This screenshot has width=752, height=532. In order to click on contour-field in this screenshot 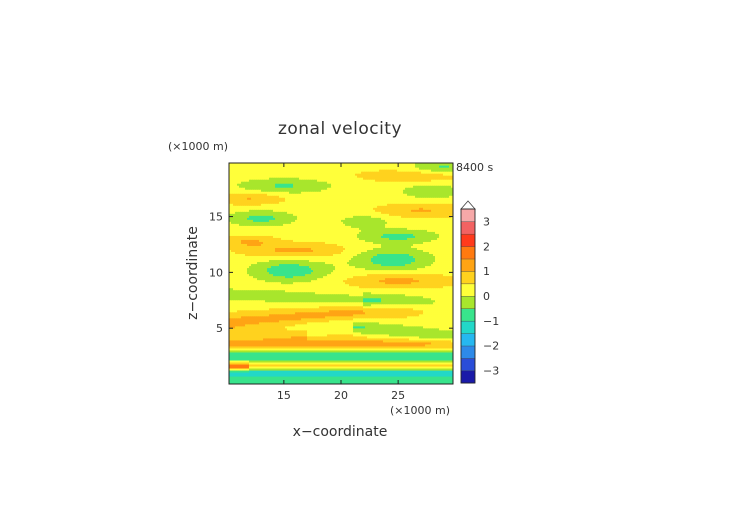, I will do `click(341, 274)`.